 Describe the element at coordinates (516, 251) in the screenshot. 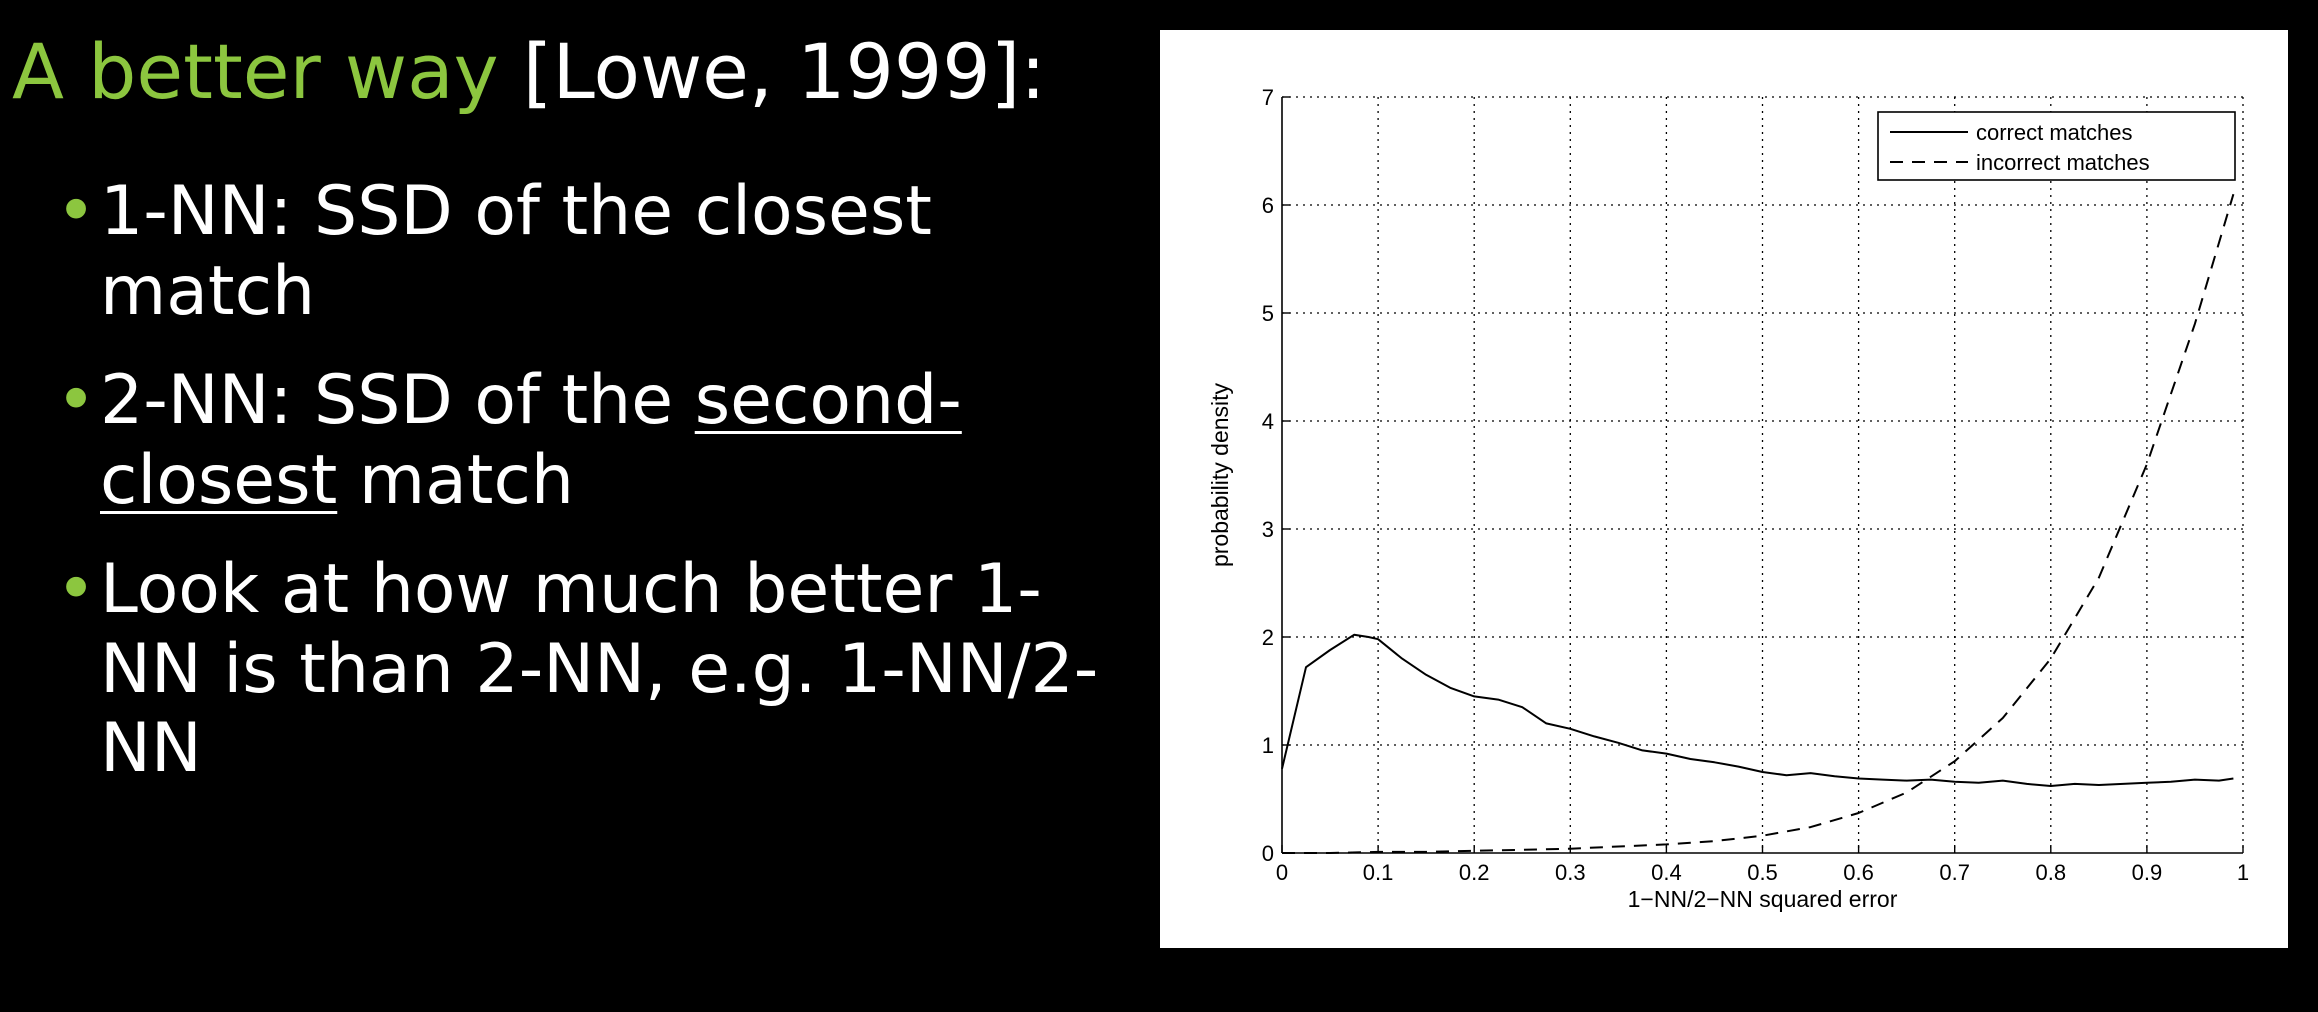

I see `bullet-text: 1-NN: SSD of the closest match` at that location.